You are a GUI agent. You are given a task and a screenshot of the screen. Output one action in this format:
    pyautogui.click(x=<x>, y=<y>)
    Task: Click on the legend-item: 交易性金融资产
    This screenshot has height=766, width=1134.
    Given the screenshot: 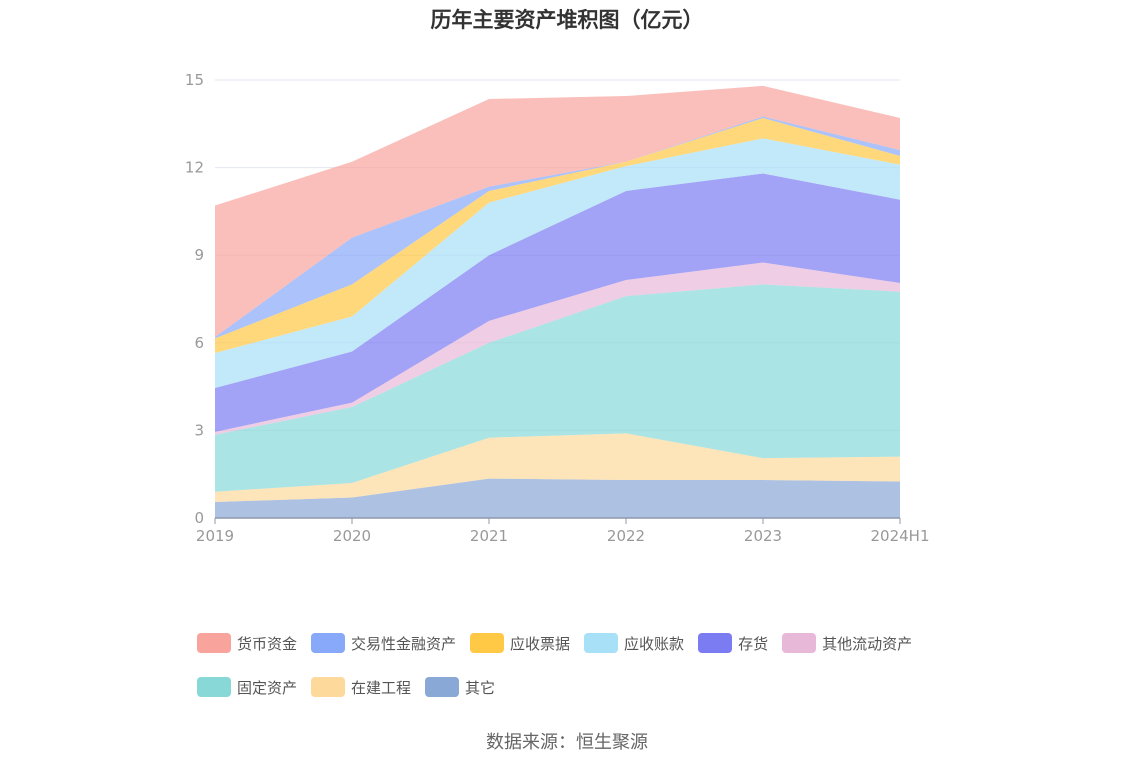 What is the action you would take?
    pyautogui.click(x=383, y=643)
    